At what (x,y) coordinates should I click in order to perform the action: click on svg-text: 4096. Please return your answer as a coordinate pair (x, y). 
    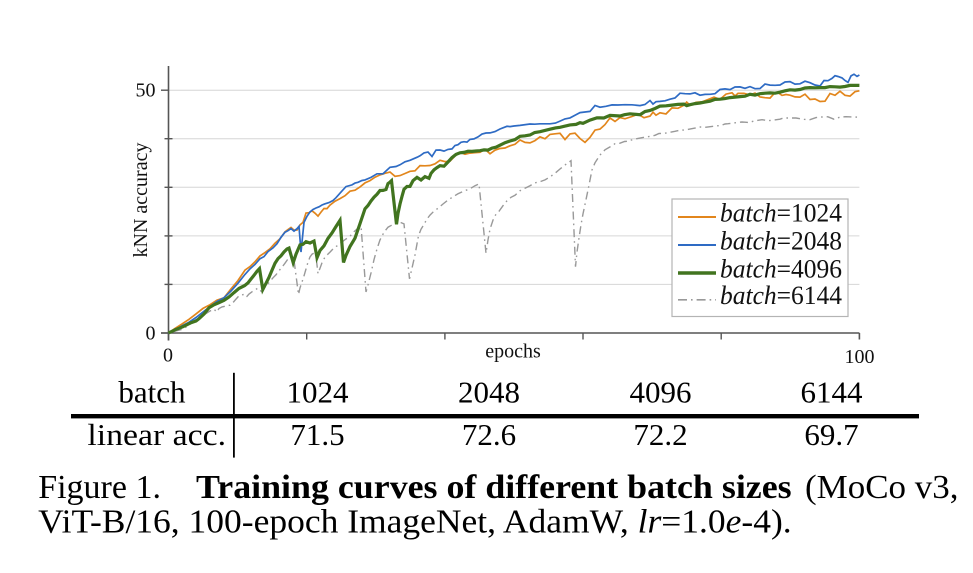
    Looking at the image, I should click on (661, 392).